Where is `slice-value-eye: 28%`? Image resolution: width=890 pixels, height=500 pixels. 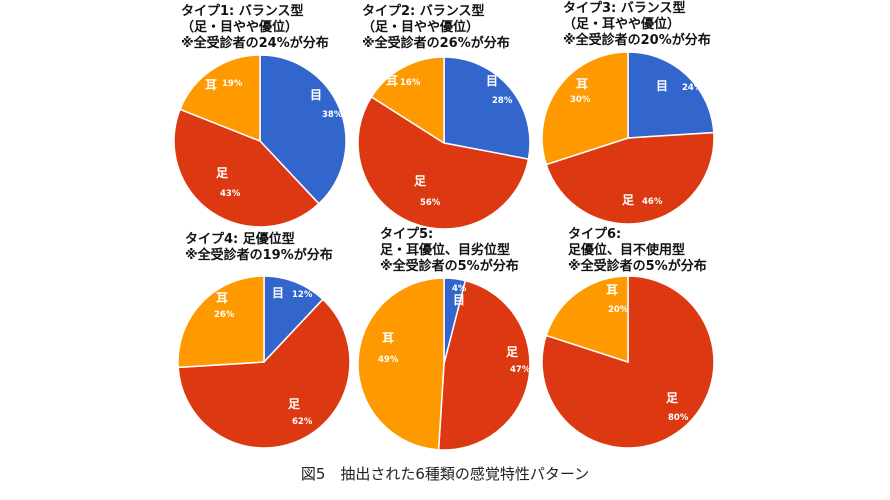
slice-value-eye: 28% is located at coordinates (502, 101).